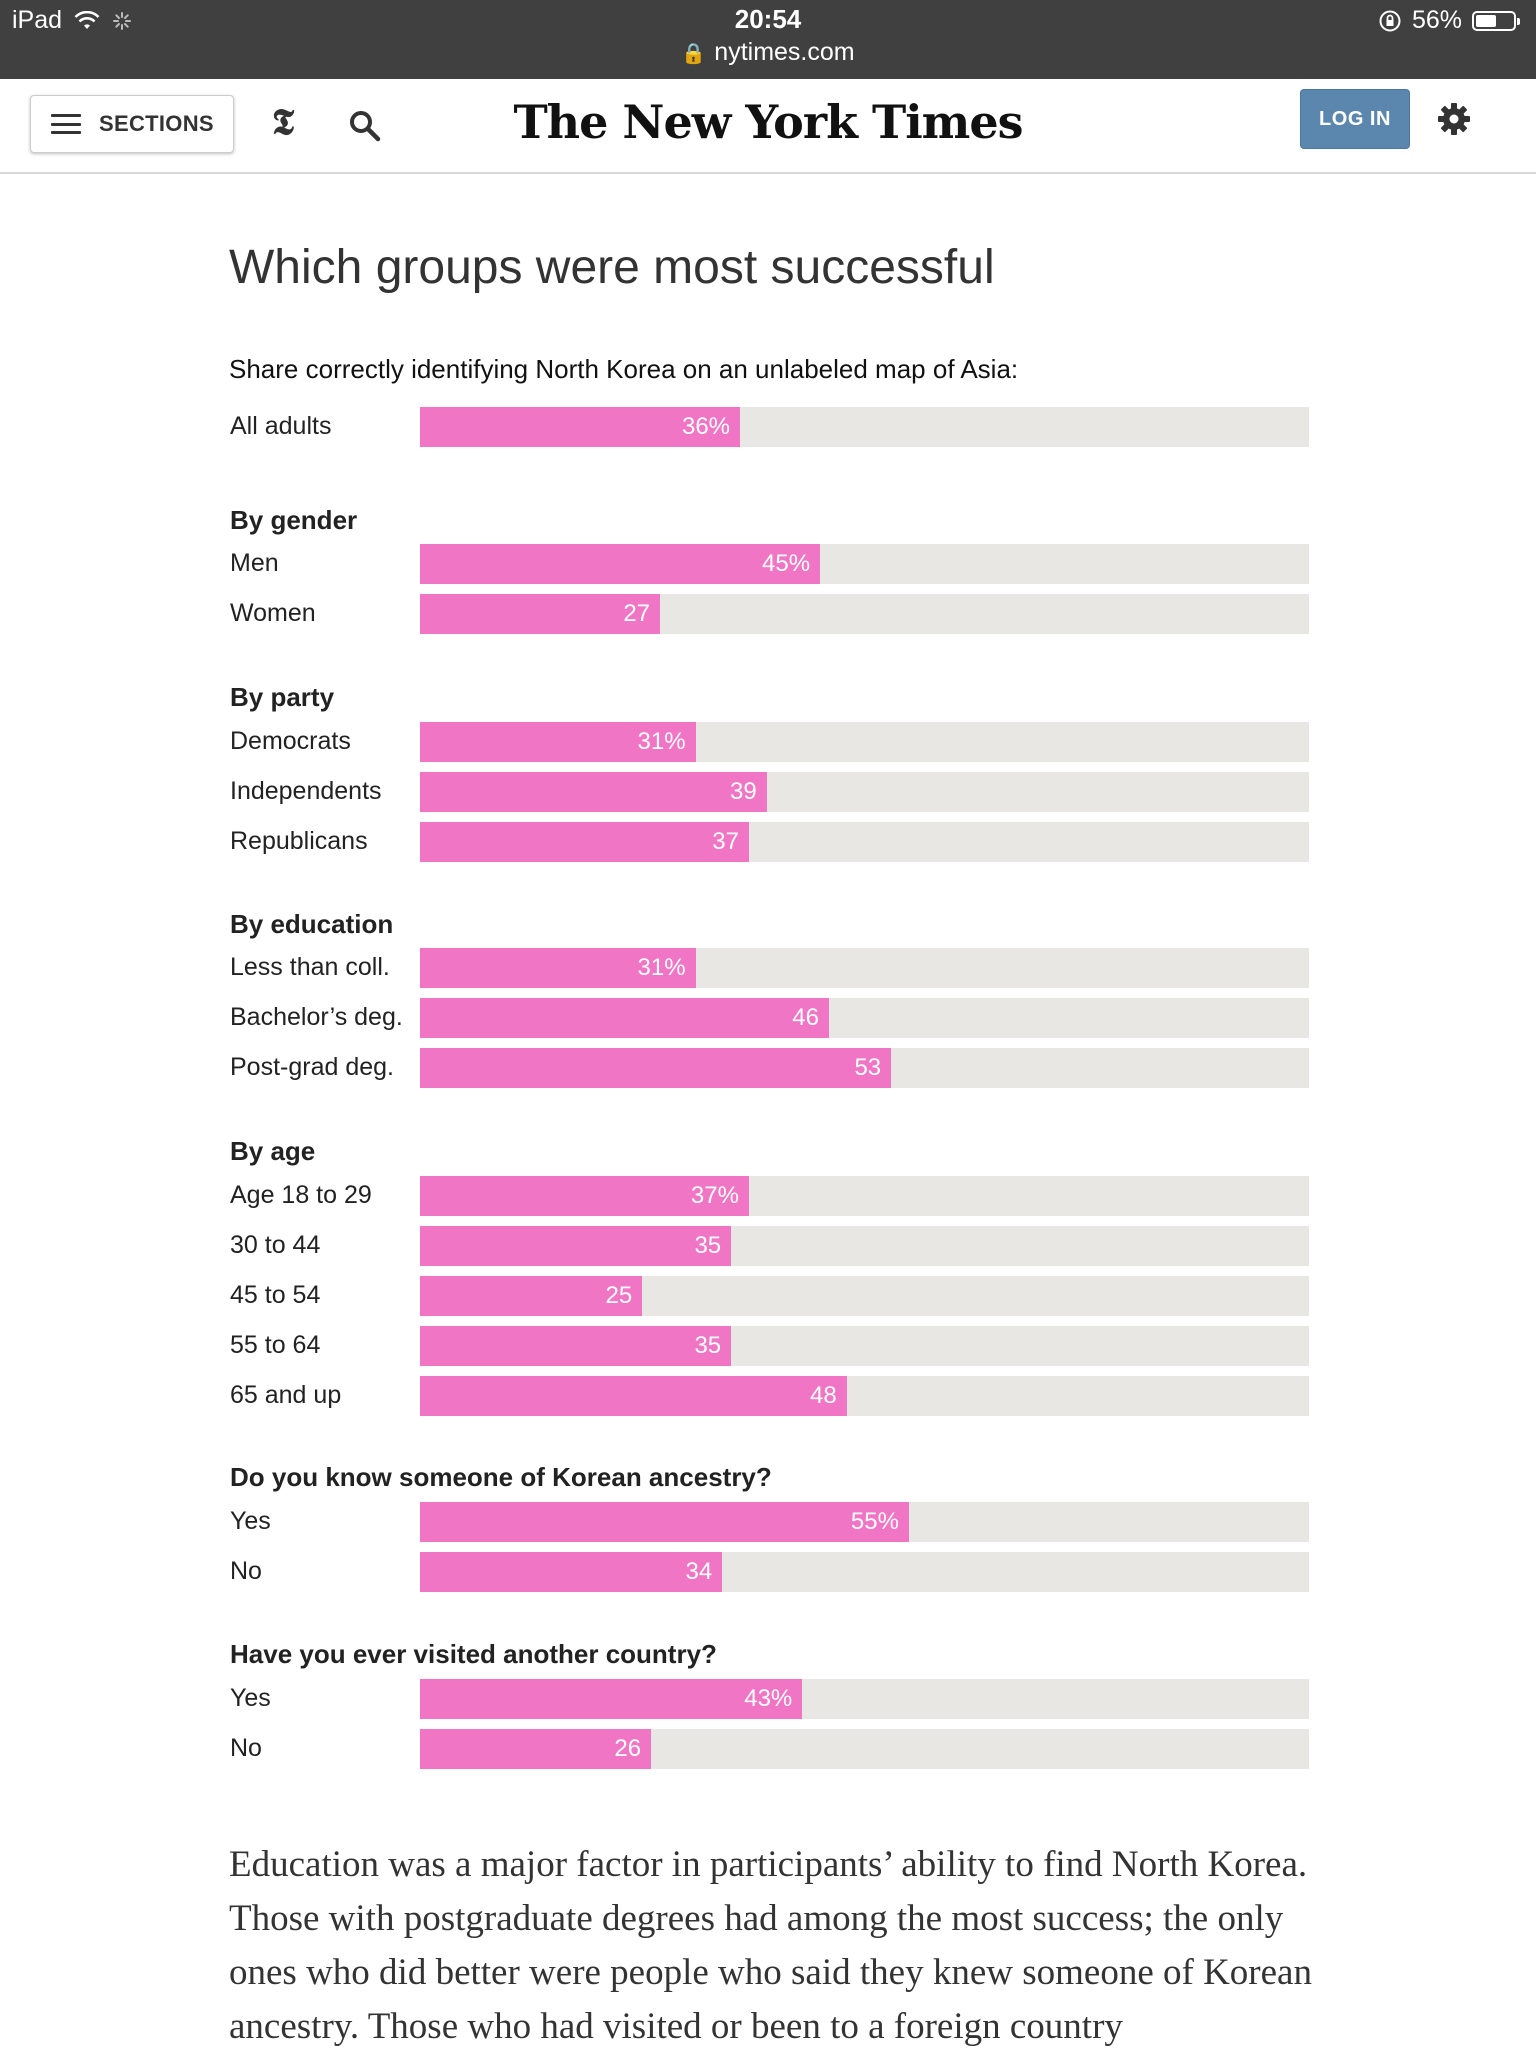 This screenshot has height=2054, width=1536. I want to click on bar-value-label: 27, so click(637, 613).